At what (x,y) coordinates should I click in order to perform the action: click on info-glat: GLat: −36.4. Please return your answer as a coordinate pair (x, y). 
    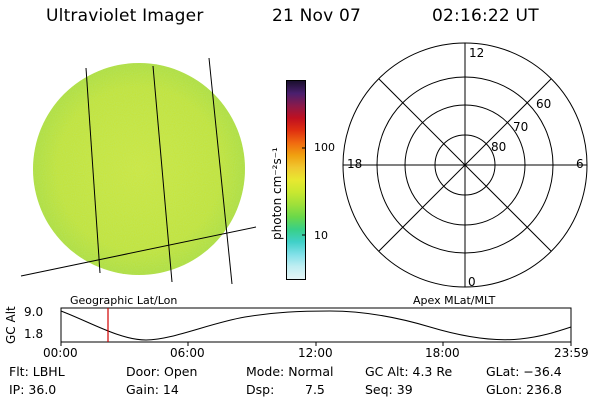
    Looking at the image, I should click on (524, 371).